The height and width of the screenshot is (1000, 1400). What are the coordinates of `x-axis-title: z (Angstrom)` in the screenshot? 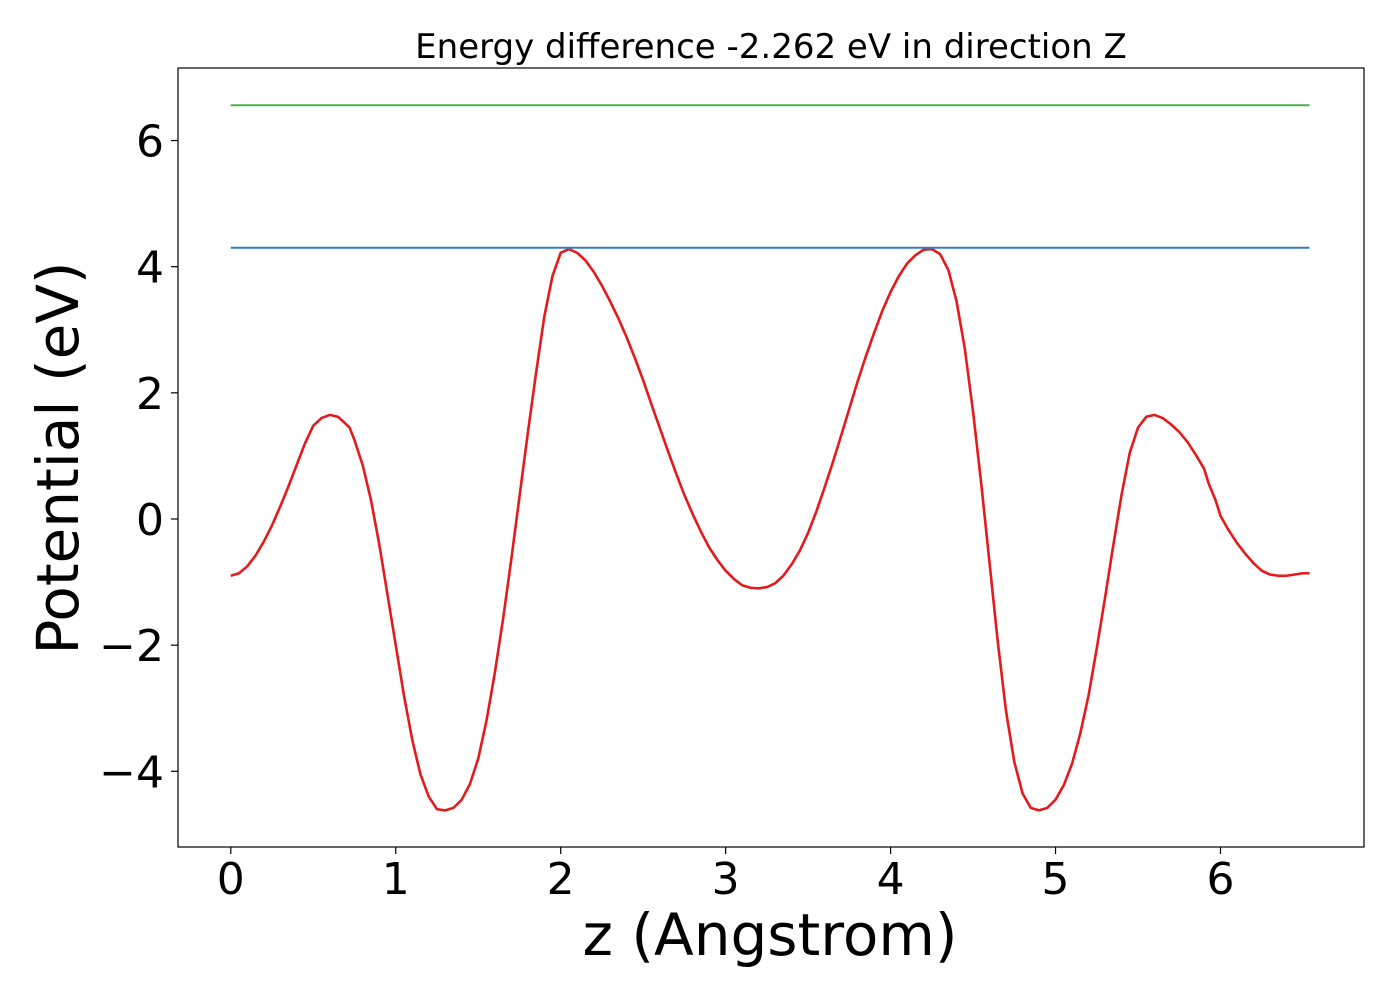 It's located at (770, 935).